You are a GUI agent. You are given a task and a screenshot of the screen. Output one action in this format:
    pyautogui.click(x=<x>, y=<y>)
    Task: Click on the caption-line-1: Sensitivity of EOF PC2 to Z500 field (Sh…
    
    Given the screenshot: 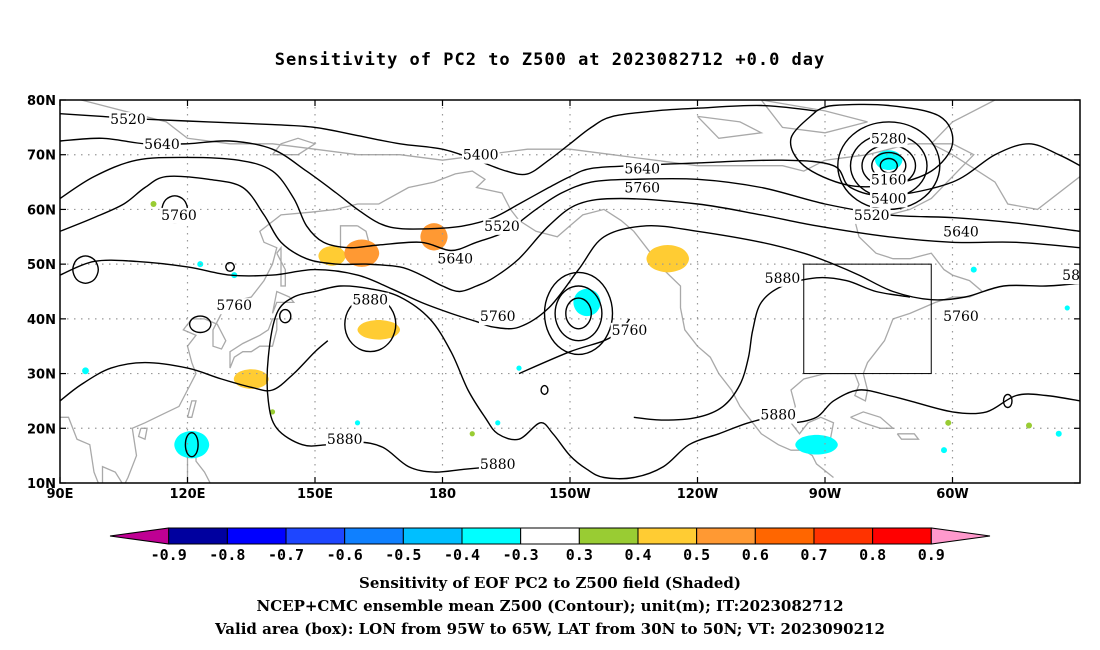 What is the action you would take?
    pyautogui.click(x=550, y=583)
    